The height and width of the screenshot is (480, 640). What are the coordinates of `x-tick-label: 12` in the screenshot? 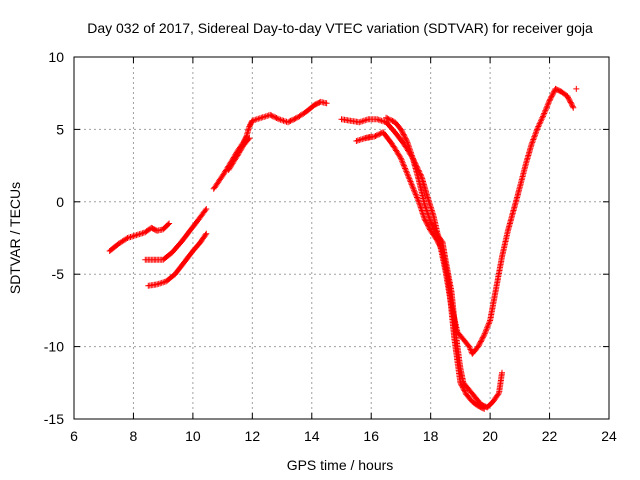 It's located at (253, 436).